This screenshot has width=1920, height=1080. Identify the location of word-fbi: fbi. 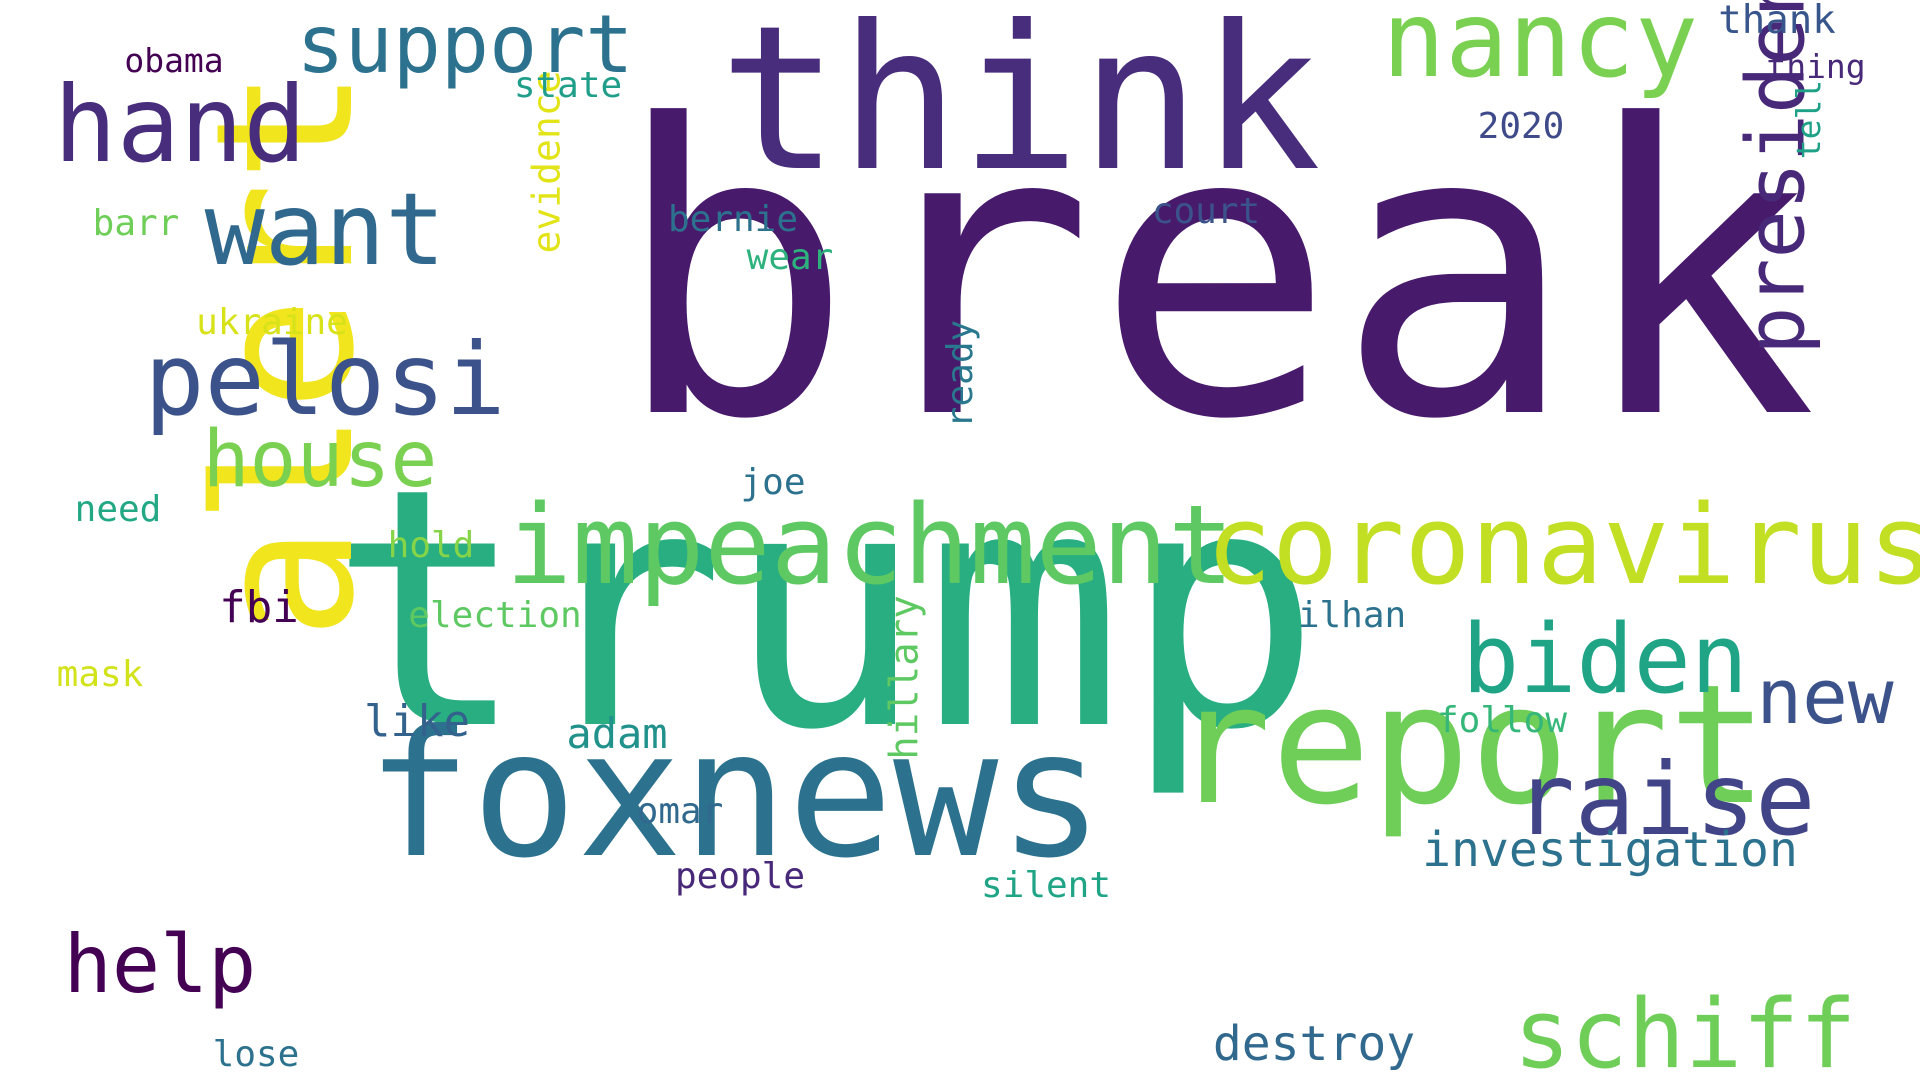
(259, 607).